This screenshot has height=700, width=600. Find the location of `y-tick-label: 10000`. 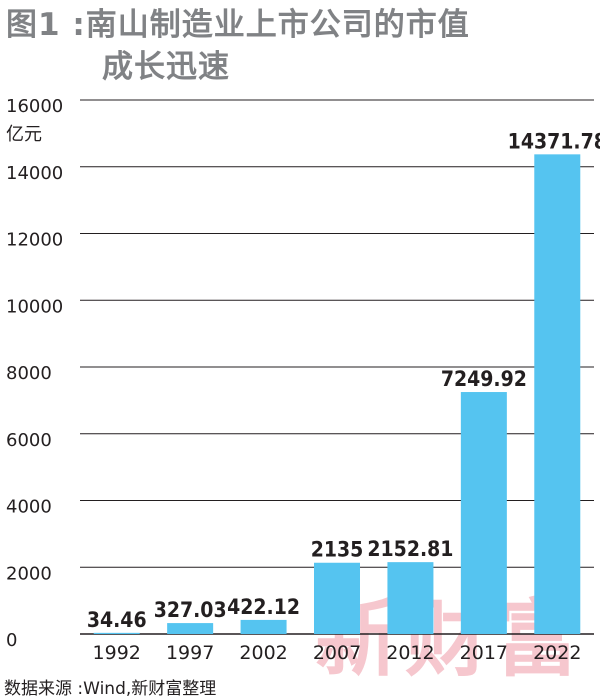

y-tick-label: 10000 is located at coordinates (34, 306).